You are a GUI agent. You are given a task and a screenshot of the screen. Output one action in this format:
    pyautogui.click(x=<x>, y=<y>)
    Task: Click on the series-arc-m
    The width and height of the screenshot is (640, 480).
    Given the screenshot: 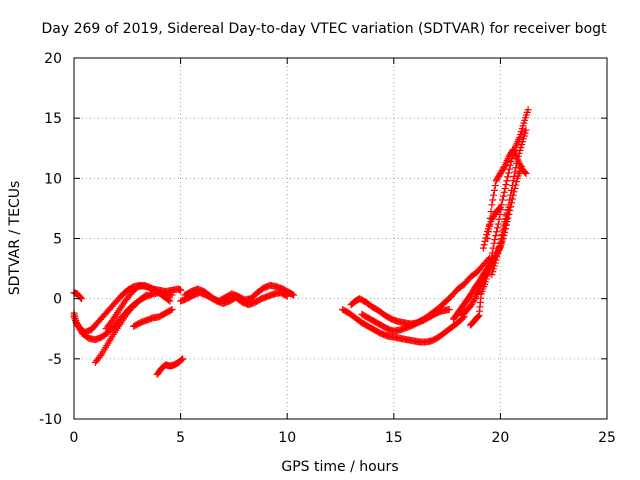 What is the action you would take?
    pyautogui.click(x=487, y=242)
    